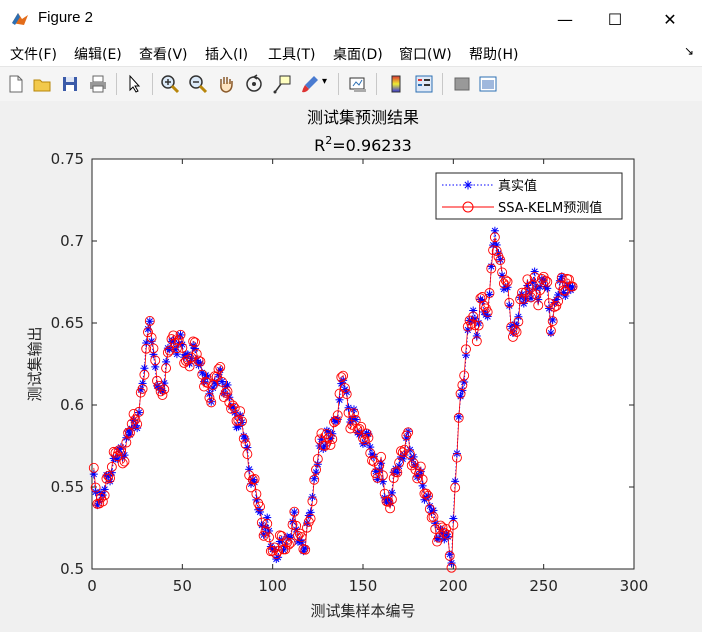 The width and height of the screenshot is (702, 632). I want to click on legend: 真实值 SSA-KELM预测值, so click(529, 196).